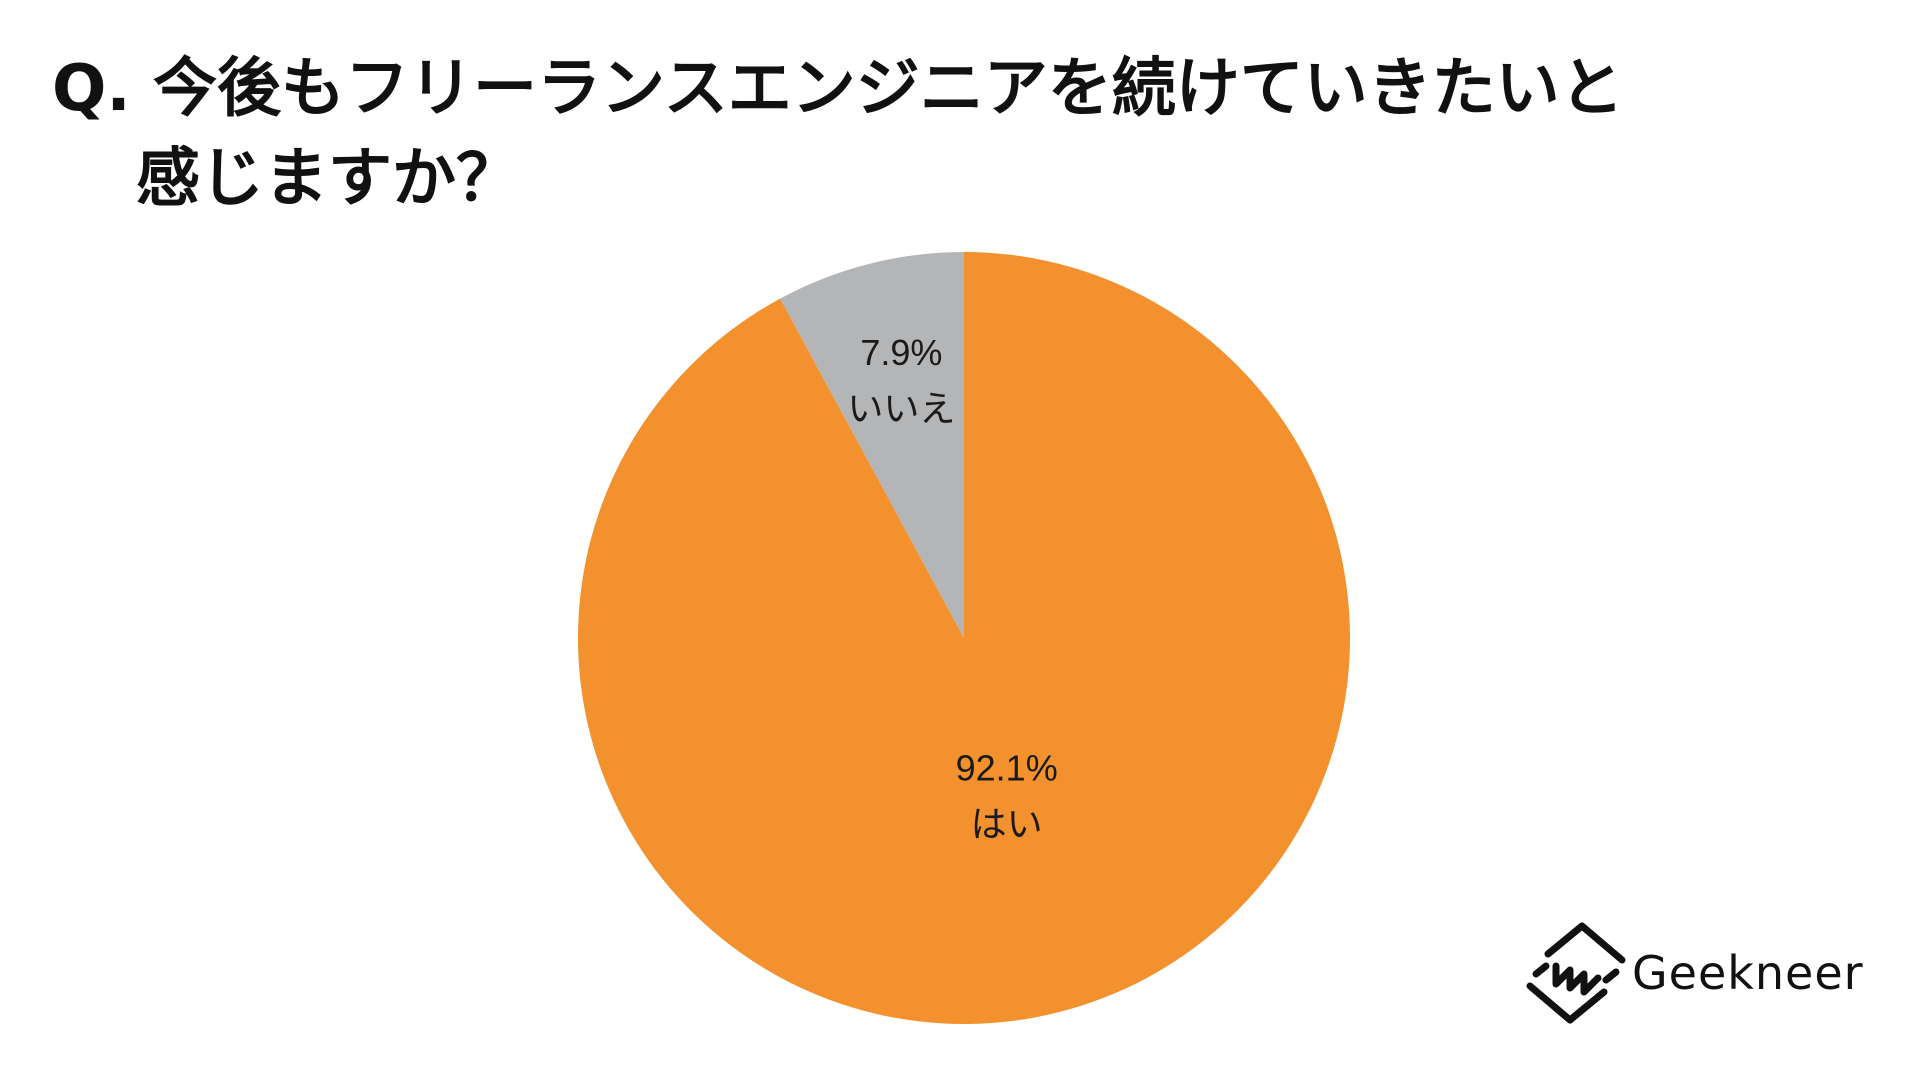 Image resolution: width=1920 pixels, height=1080 pixels. Describe the element at coordinates (328, 179) in the screenshot. I see `title-line-2: 感じますか？` at that location.